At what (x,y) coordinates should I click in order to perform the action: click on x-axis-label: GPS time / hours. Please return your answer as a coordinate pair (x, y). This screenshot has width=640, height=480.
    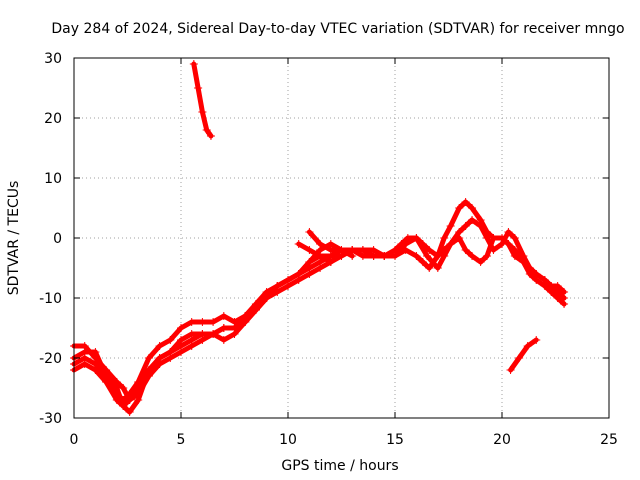
    Looking at the image, I should click on (339, 466).